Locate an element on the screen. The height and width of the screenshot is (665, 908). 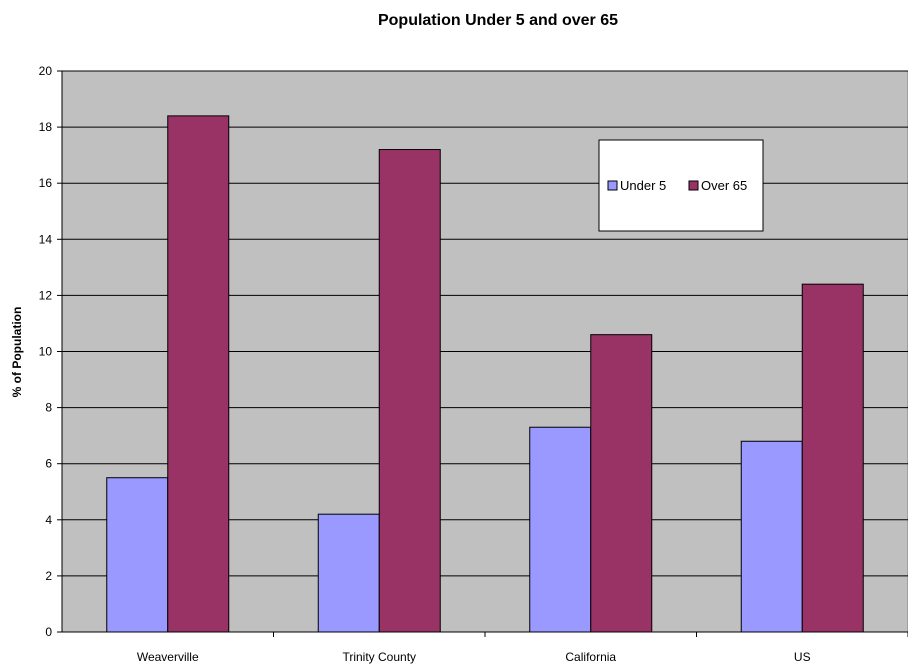
y-tick-label: 16 is located at coordinates (46, 183).